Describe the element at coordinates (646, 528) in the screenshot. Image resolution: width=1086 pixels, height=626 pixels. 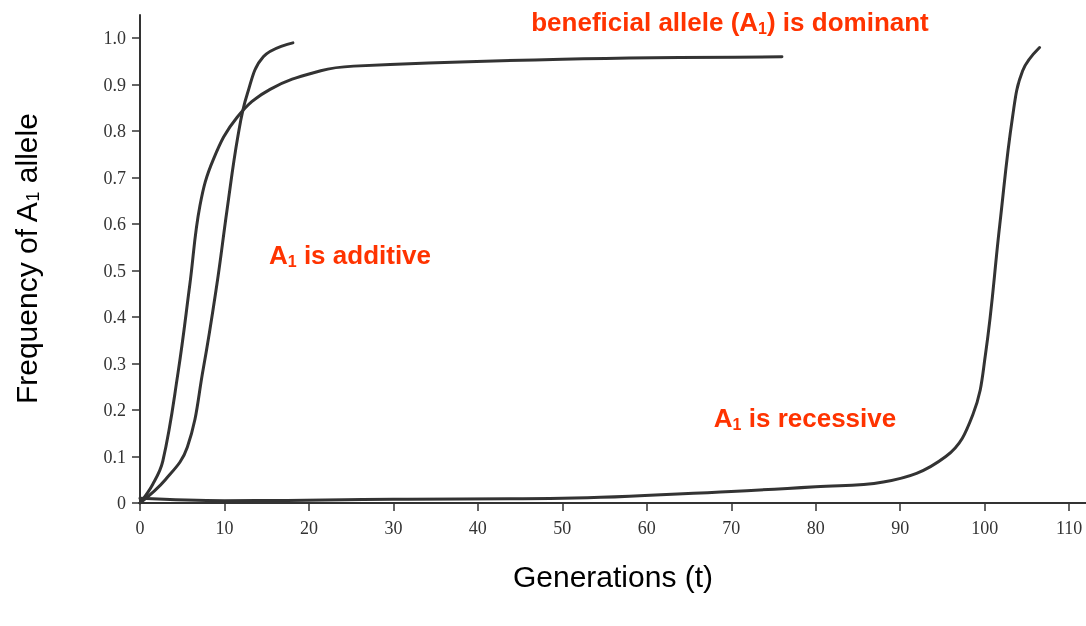
I see `x-tick-label: 60` at that location.